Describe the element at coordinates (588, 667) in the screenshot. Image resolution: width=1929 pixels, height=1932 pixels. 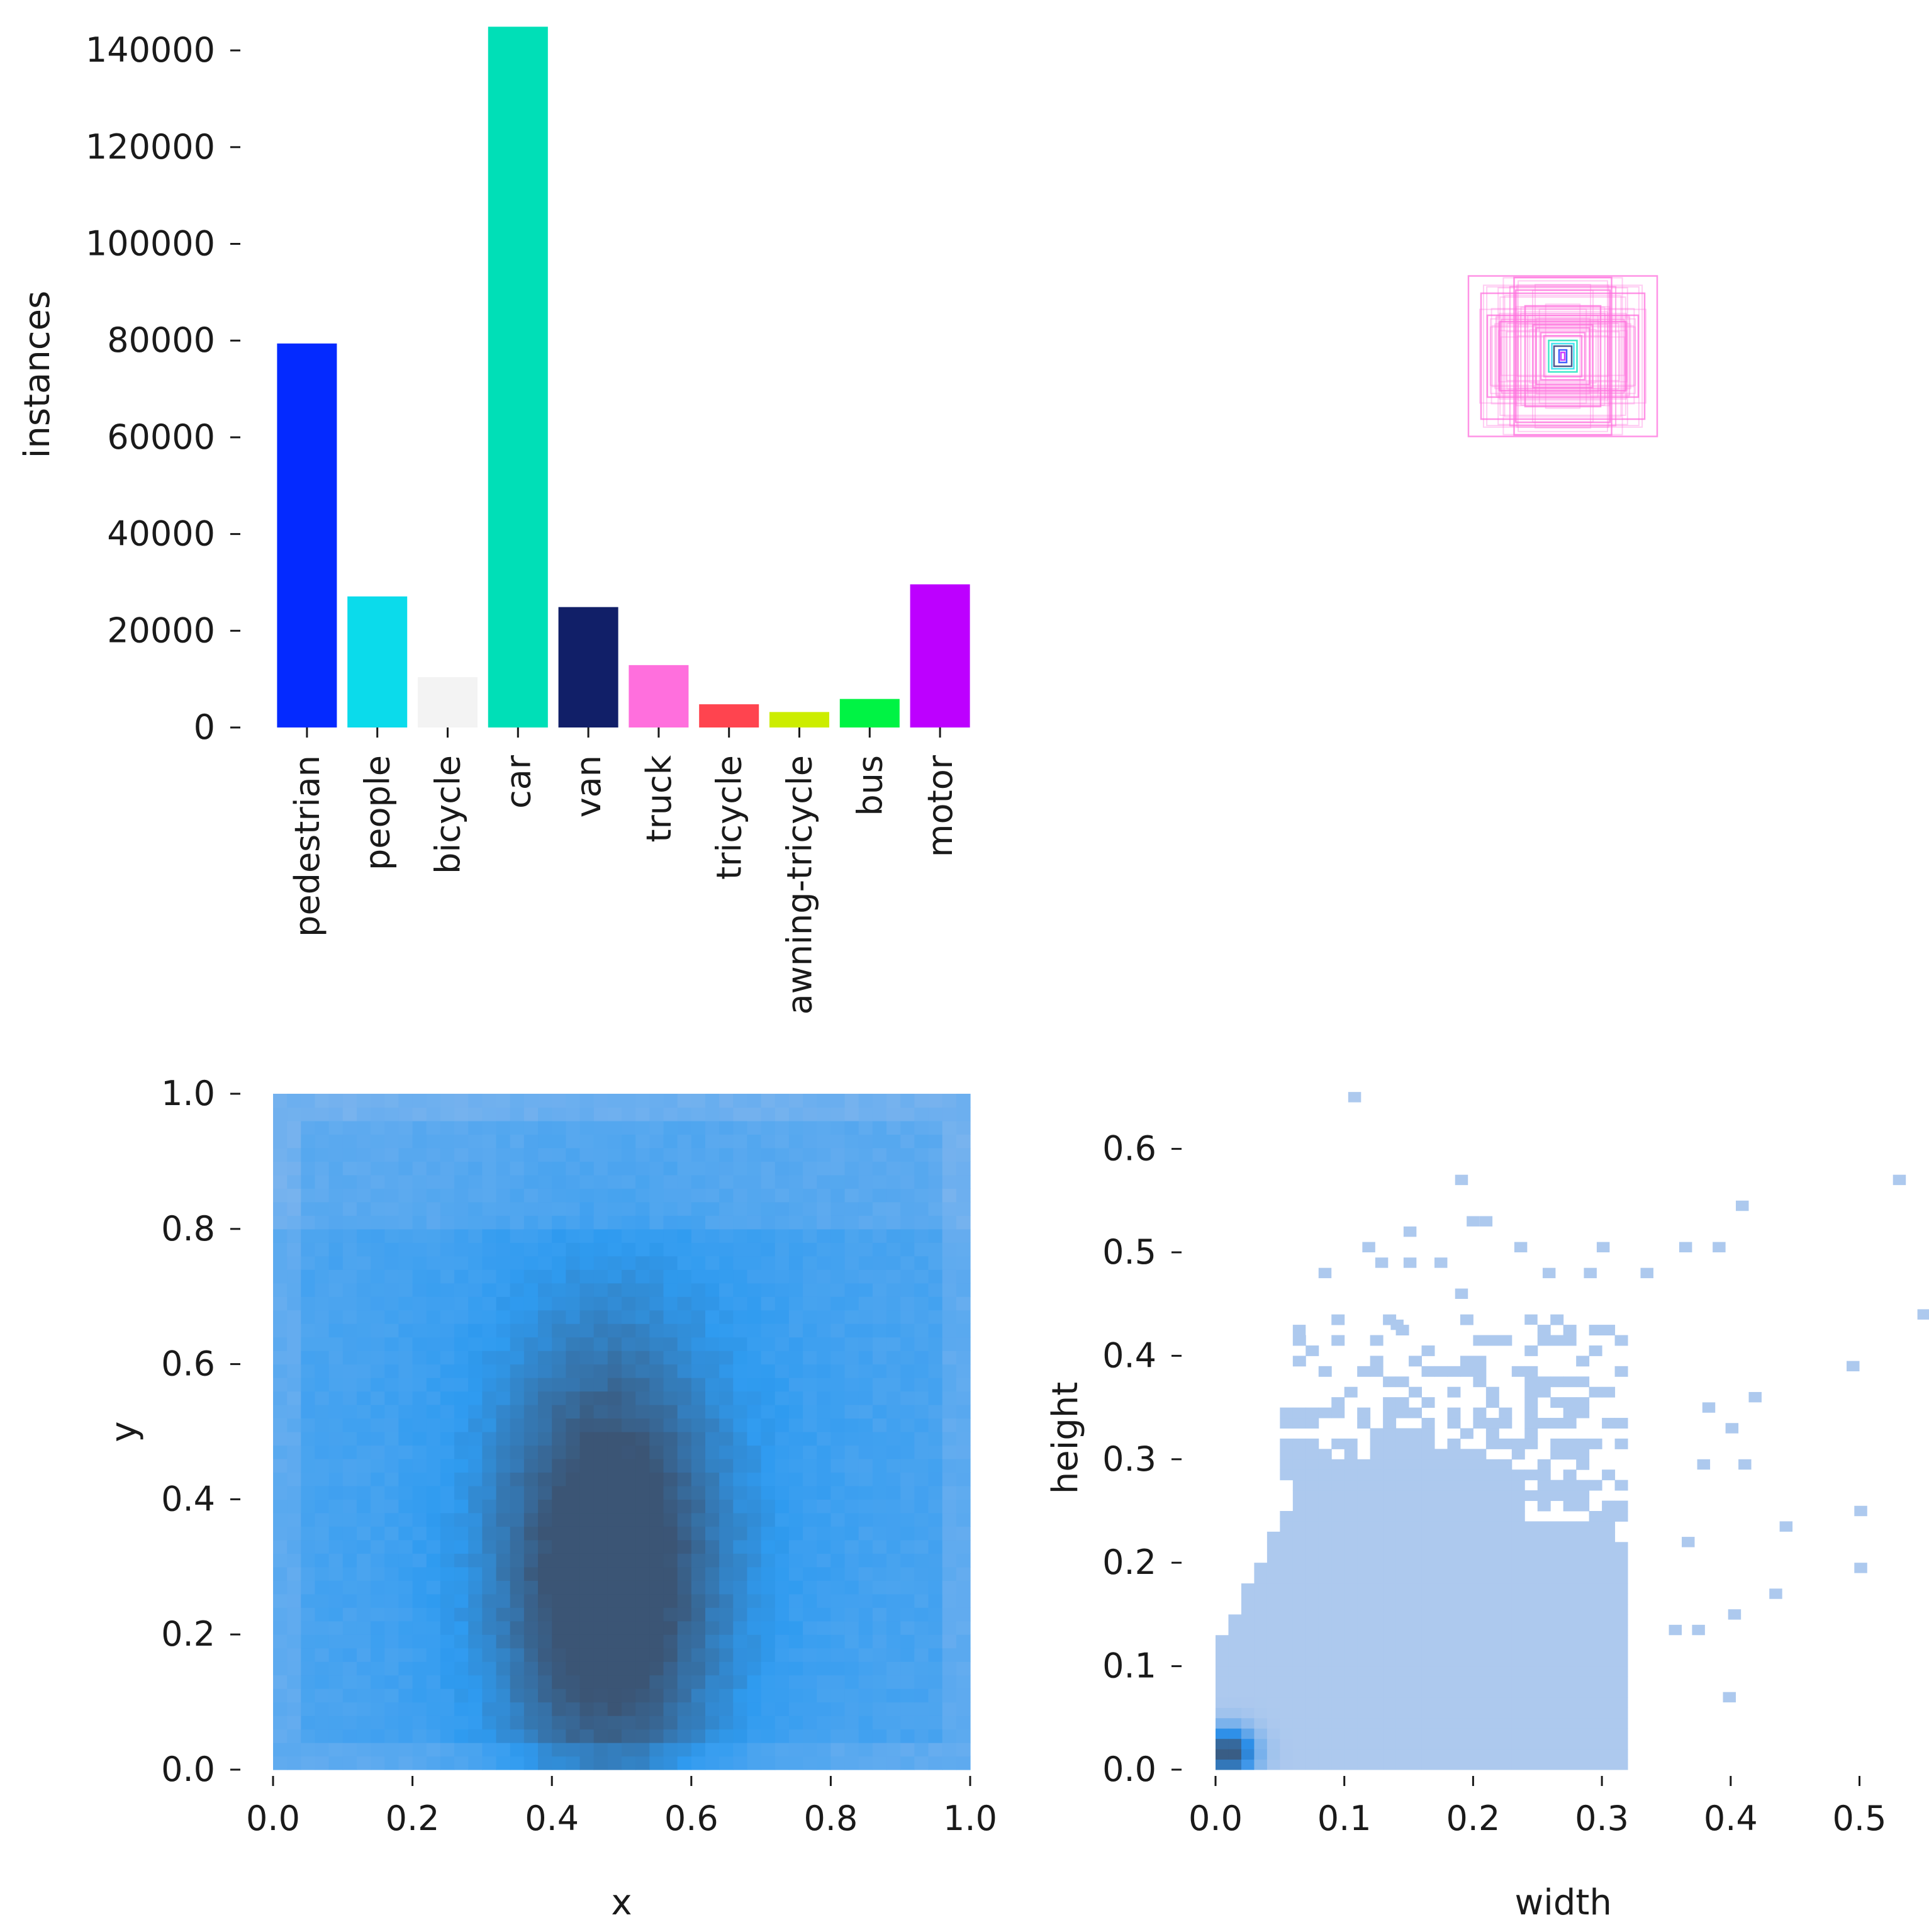
I see `bar-van` at that location.